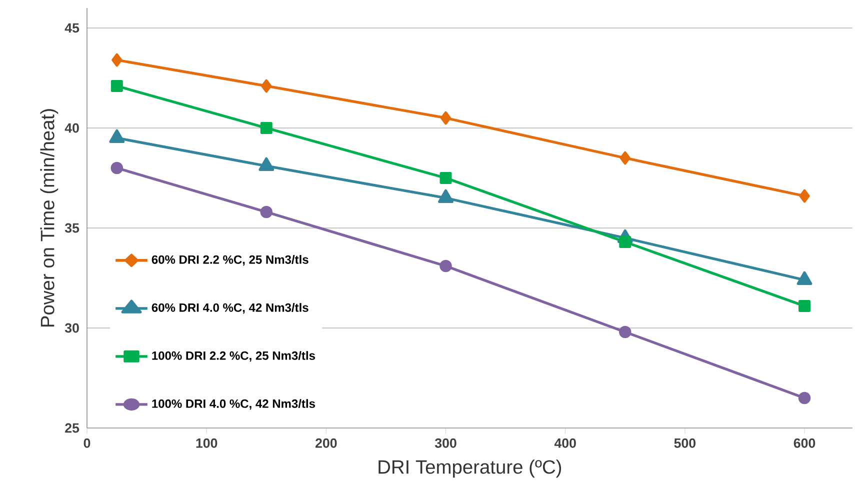 The height and width of the screenshot is (500, 855). What do you see at coordinates (87, 443) in the screenshot?
I see `x-tick-label: 0` at bounding box center [87, 443].